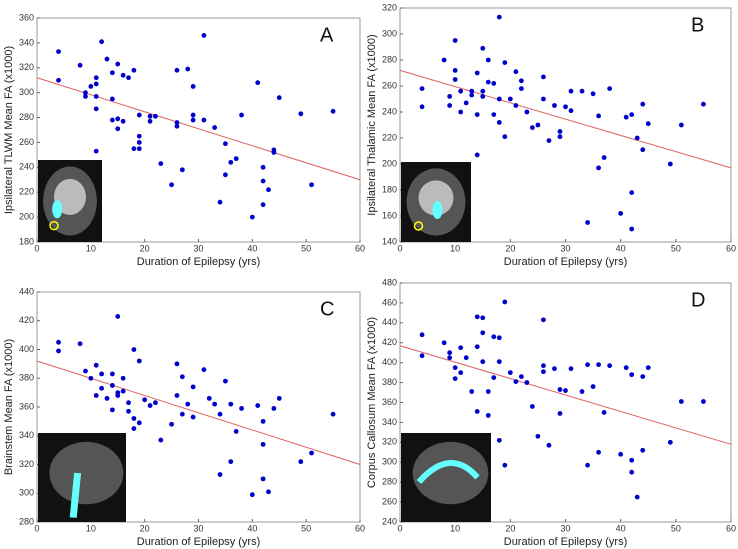 The height and width of the screenshot is (549, 738). Describe the element at coordinates (389, 241) in the screenshot. I see `y-tick-label: 140` at that location.